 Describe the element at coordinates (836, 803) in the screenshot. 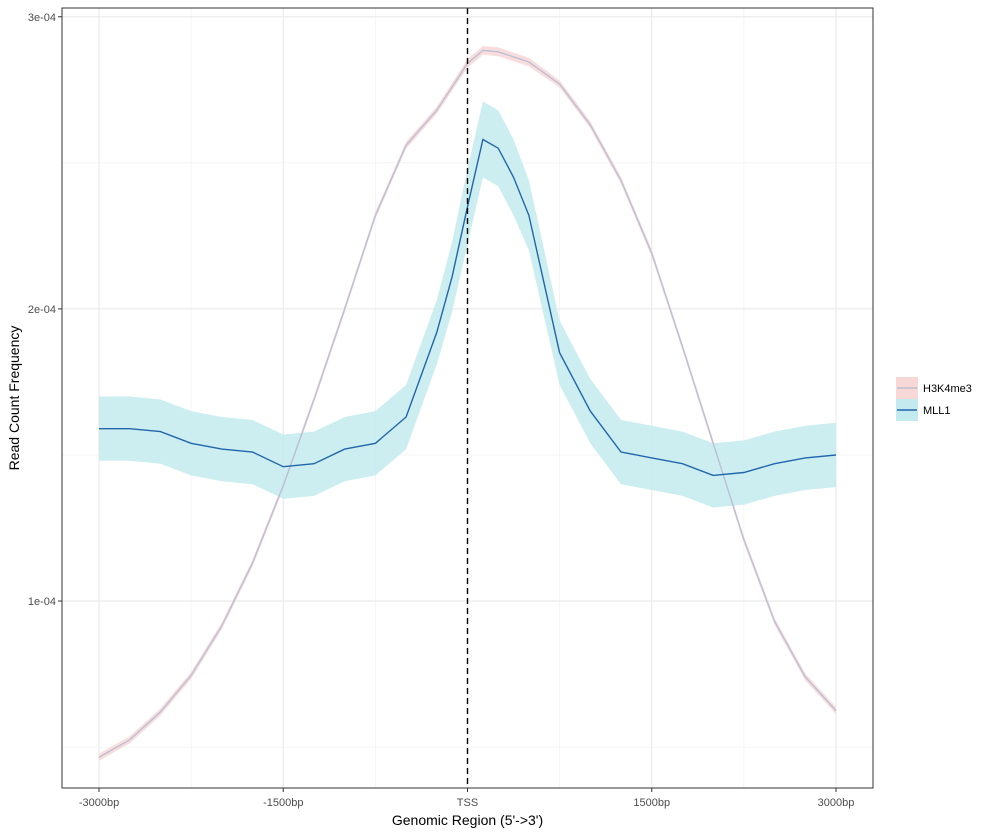

I see `x-tick-label: 3000bp` at that location.